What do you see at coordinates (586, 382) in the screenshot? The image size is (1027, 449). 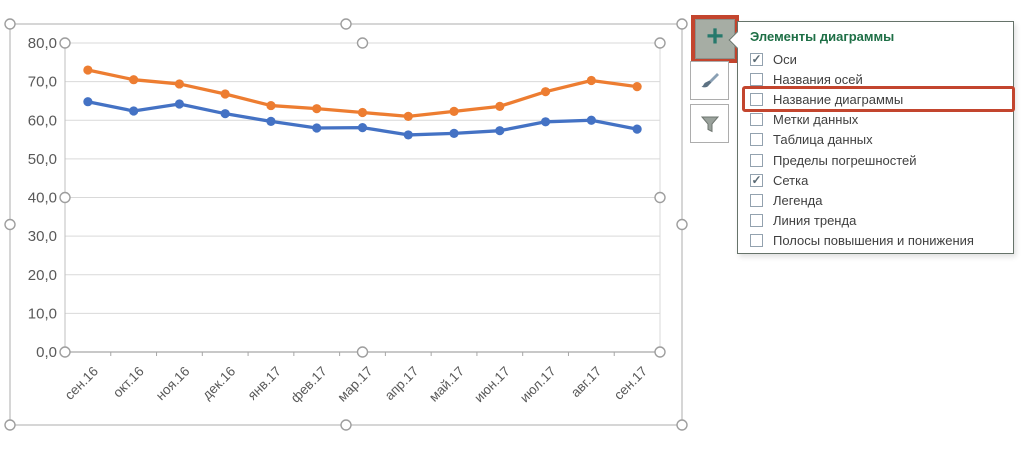 I see `x-tick-label: авг.17` at bounding box center [586, 382].